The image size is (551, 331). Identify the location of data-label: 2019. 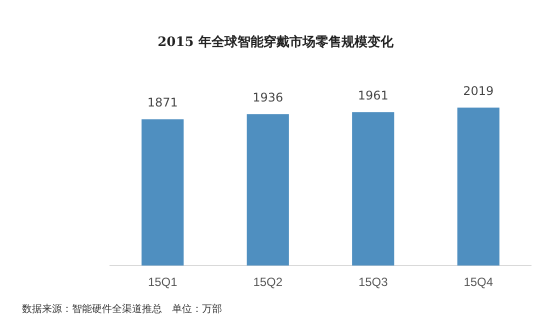
(478, 91).